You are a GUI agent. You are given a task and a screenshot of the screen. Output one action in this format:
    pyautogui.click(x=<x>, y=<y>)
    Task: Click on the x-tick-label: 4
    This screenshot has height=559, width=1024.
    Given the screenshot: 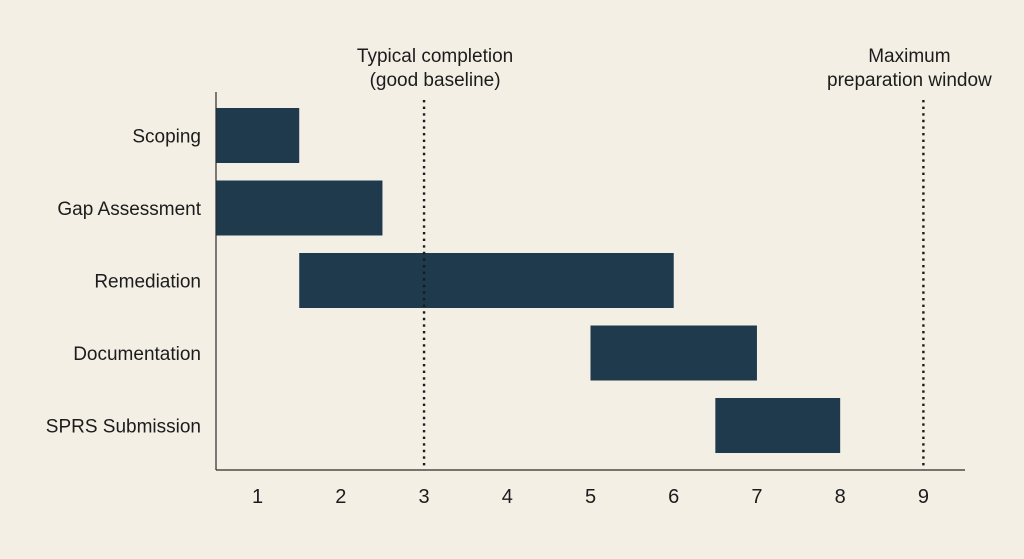 What is the action you would take?
    pyautogui.click(x=507, y=497)
    